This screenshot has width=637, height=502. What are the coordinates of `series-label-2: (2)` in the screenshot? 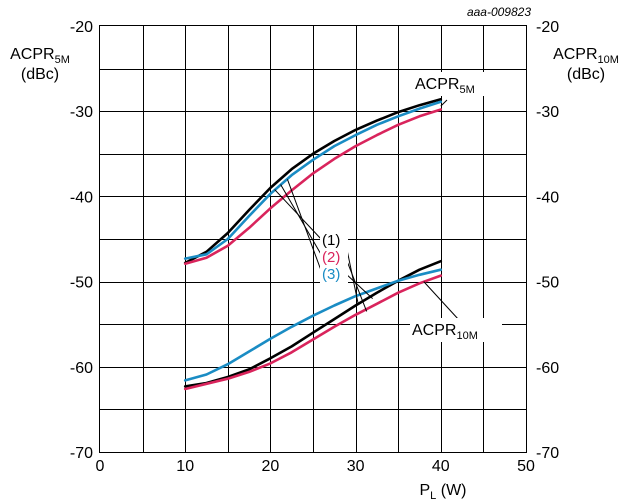 It's located at (331, 257).